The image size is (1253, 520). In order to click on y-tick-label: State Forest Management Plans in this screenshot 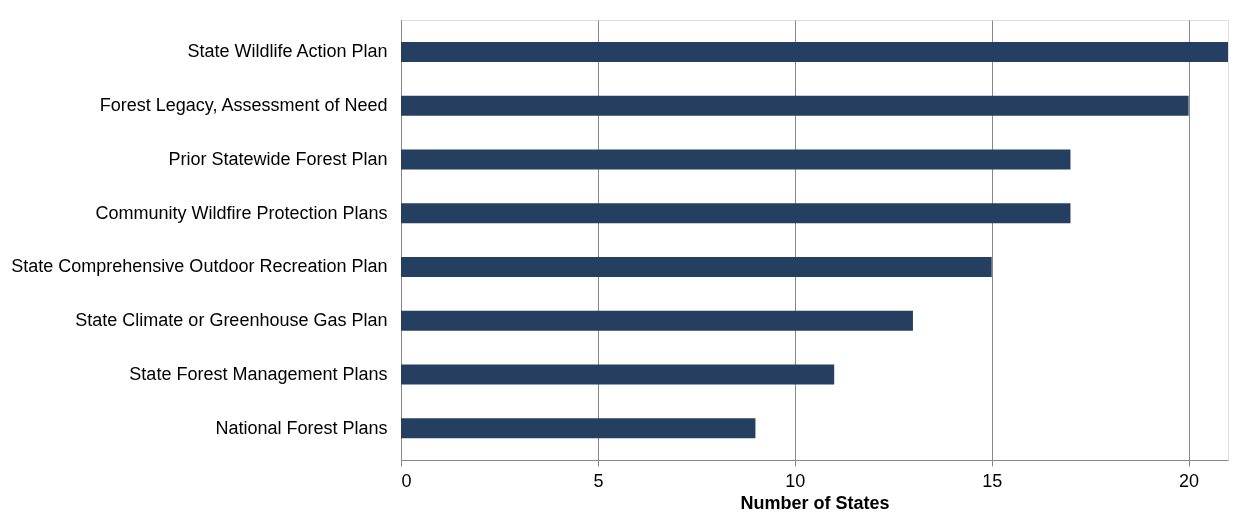, I will do `click(258, 373)`.